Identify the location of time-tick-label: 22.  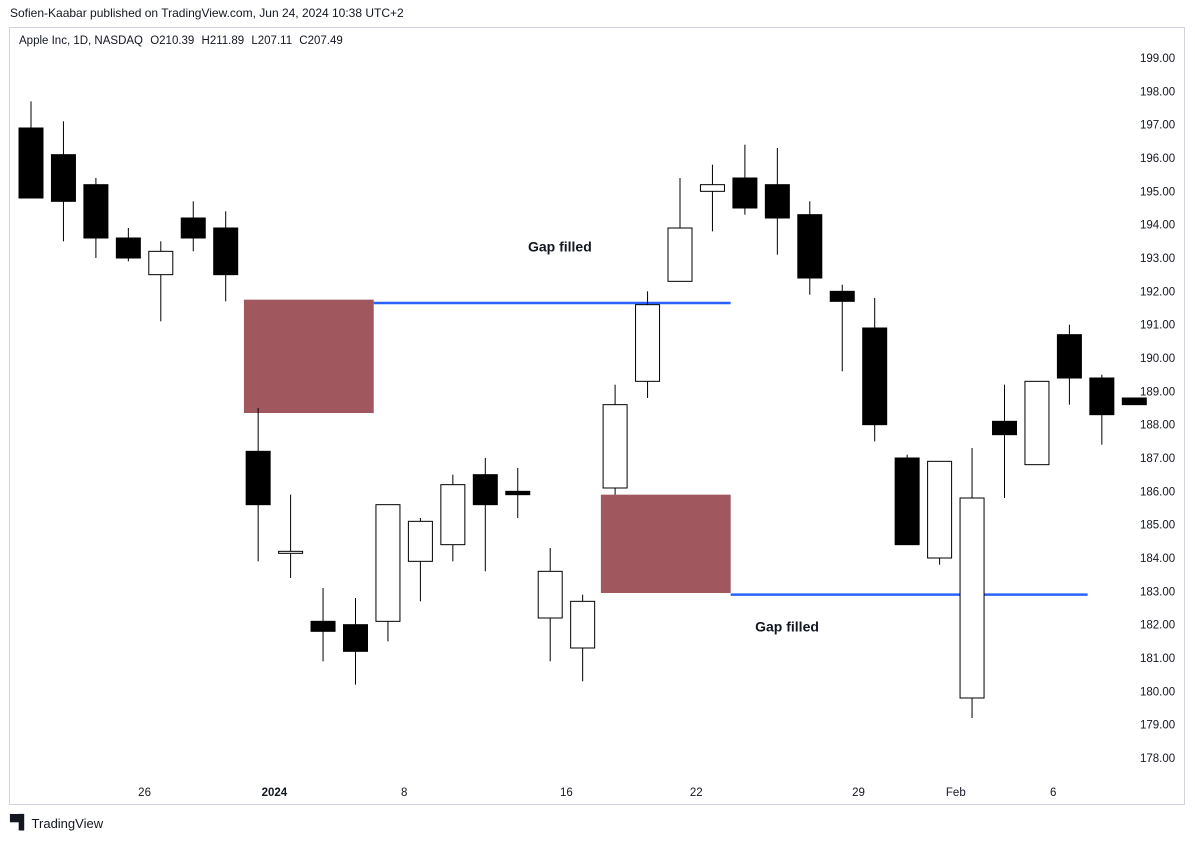
(696, 793).